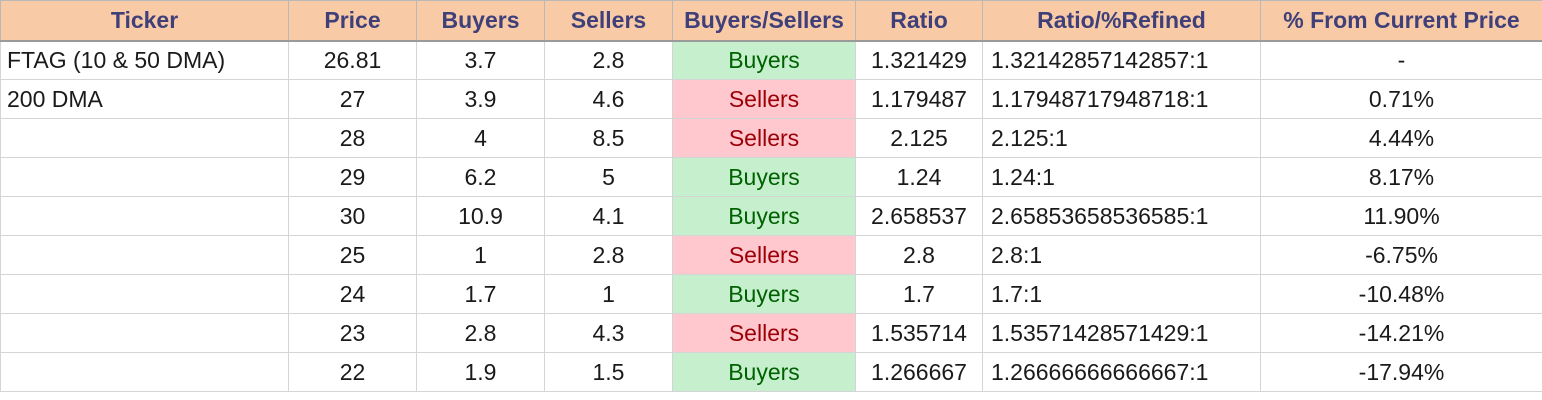 The image size is (1542, 400). I want to click on ratio-cell: 2.658537, so click(919, 216).